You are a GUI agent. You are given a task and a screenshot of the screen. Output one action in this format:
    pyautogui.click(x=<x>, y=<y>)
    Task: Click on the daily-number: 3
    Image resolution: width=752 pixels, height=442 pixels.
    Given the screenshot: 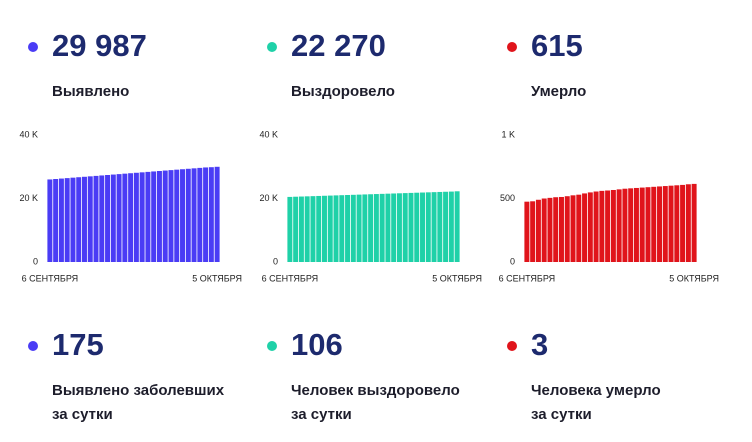 What is the action you would take?
    pyautogui.click(x=539, y=344)
    